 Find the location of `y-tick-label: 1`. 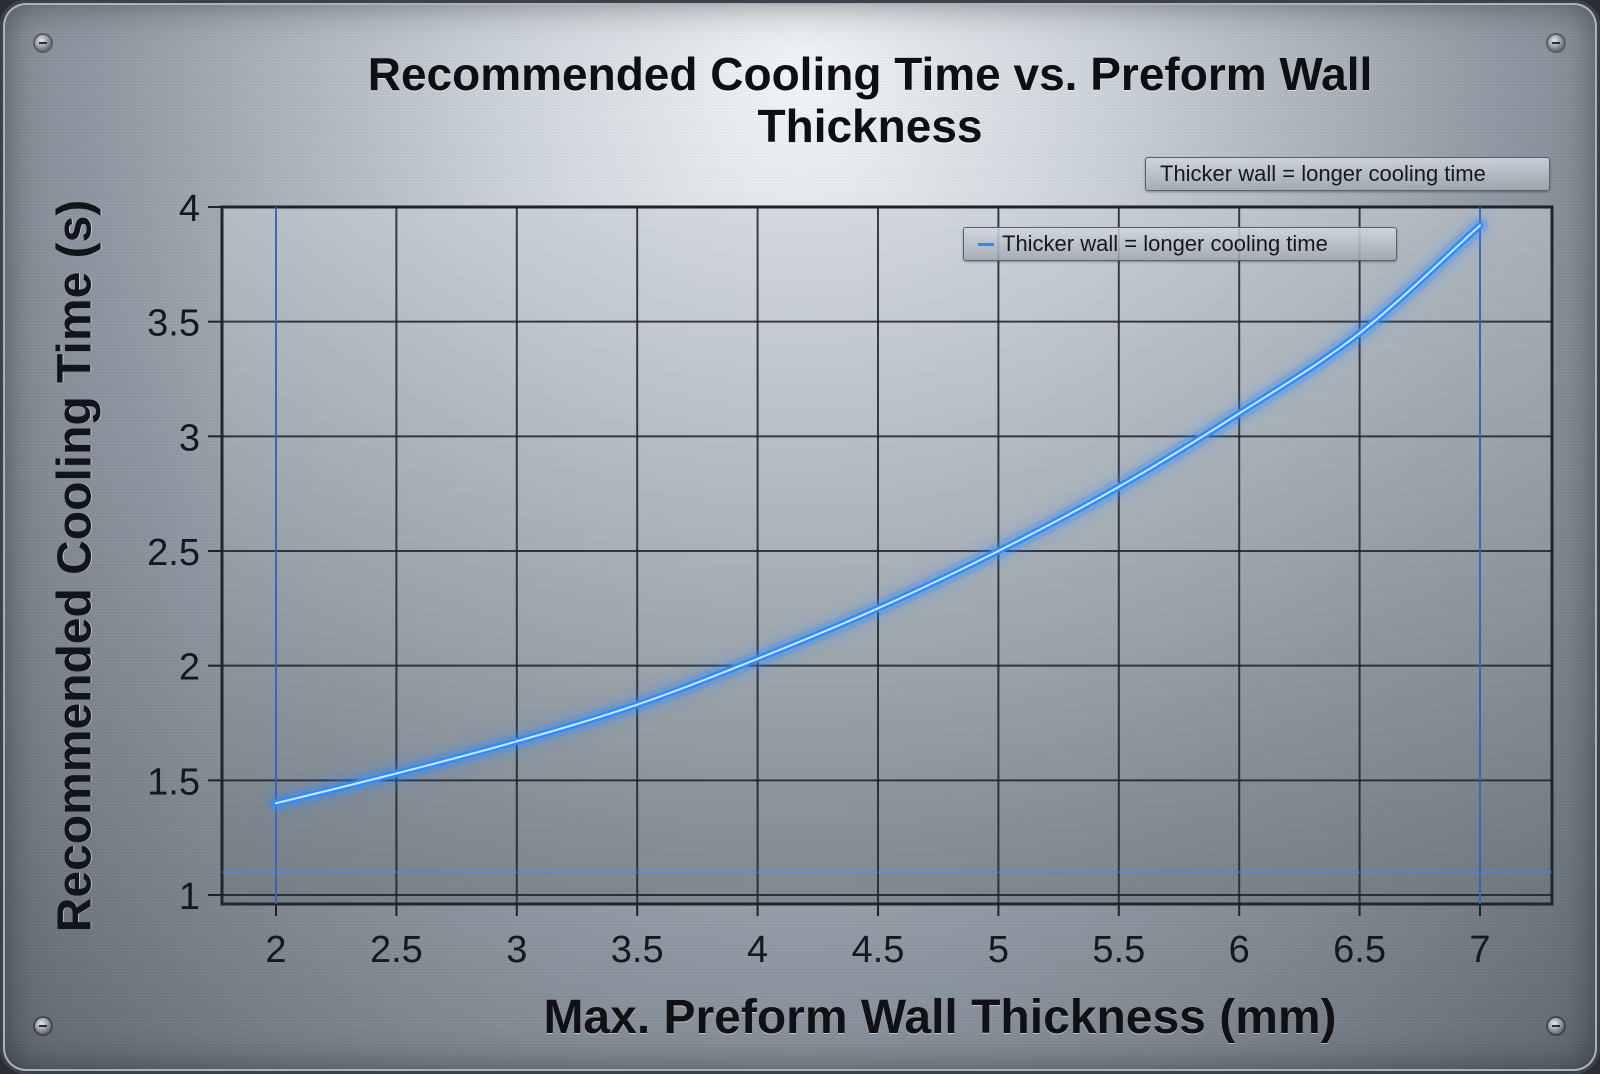

y-tick-label: 1 is located at coordinates (189, 897).